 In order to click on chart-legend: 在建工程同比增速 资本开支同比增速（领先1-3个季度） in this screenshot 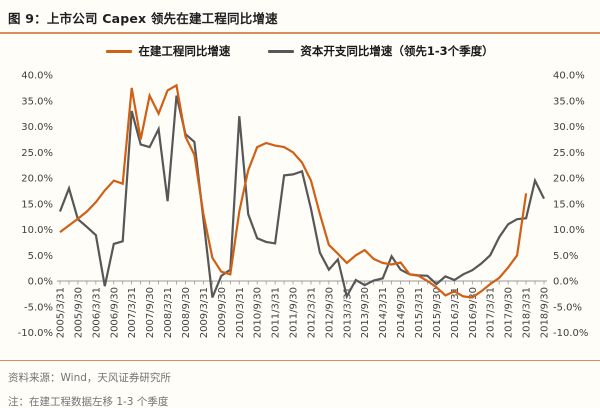, I will do `click(300, 51)`.